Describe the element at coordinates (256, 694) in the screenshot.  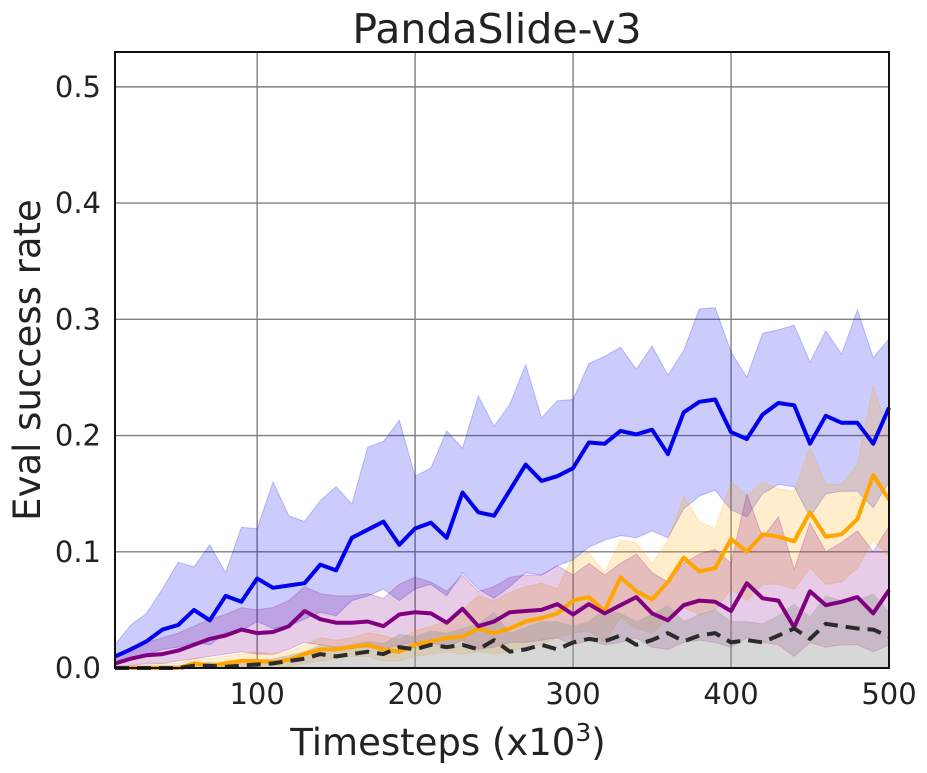
I see `x-tick-label: 100` at that location.